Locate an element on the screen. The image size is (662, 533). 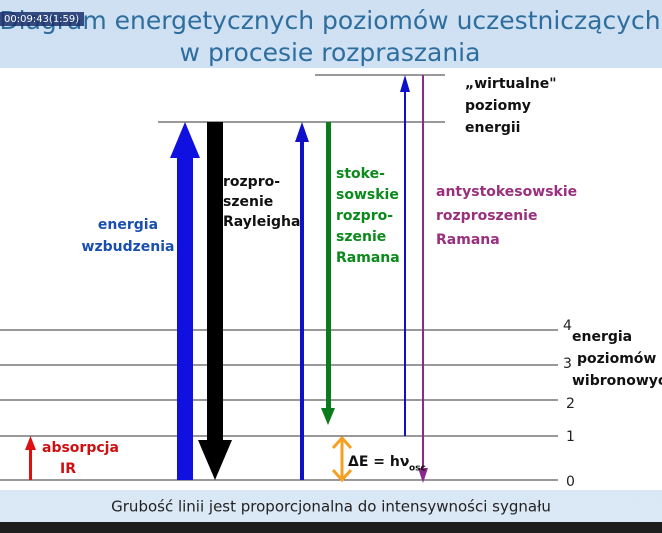
rayleigh-label: Rayleigha is located at coordinates (261, 222).